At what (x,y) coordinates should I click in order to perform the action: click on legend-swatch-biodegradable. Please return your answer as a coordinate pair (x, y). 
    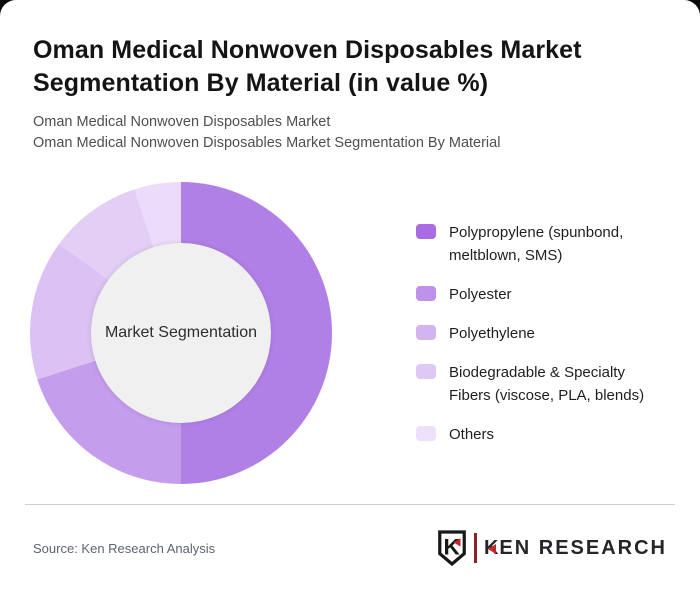
    Looking at the image, I should click on (426, 371).